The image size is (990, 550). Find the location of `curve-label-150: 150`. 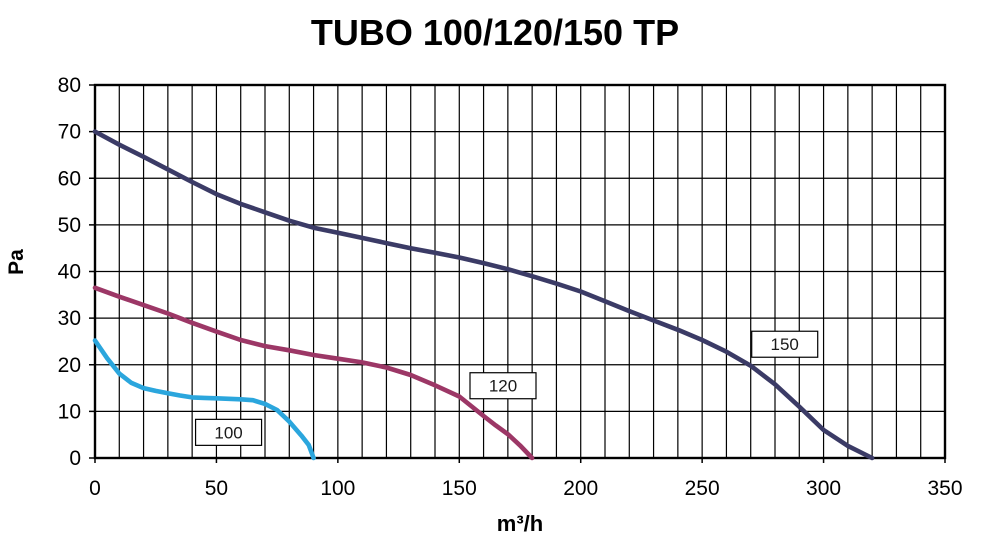

curve-label-150: 150 is located at coordinates (785, 344).